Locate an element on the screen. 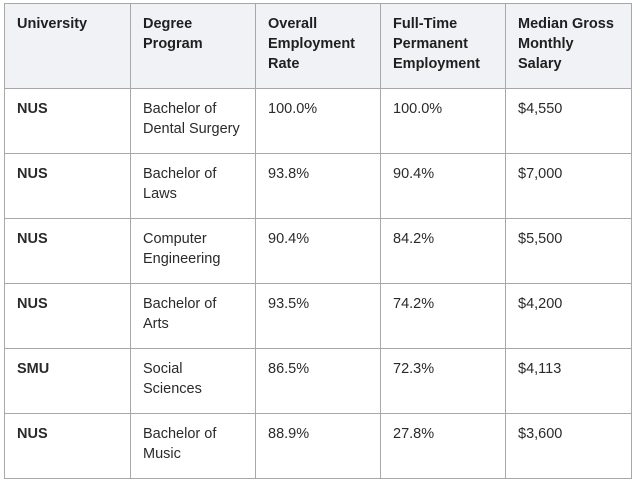 The image size is (636, 487). cell-university: SMU is located at coordinates (67, 381).